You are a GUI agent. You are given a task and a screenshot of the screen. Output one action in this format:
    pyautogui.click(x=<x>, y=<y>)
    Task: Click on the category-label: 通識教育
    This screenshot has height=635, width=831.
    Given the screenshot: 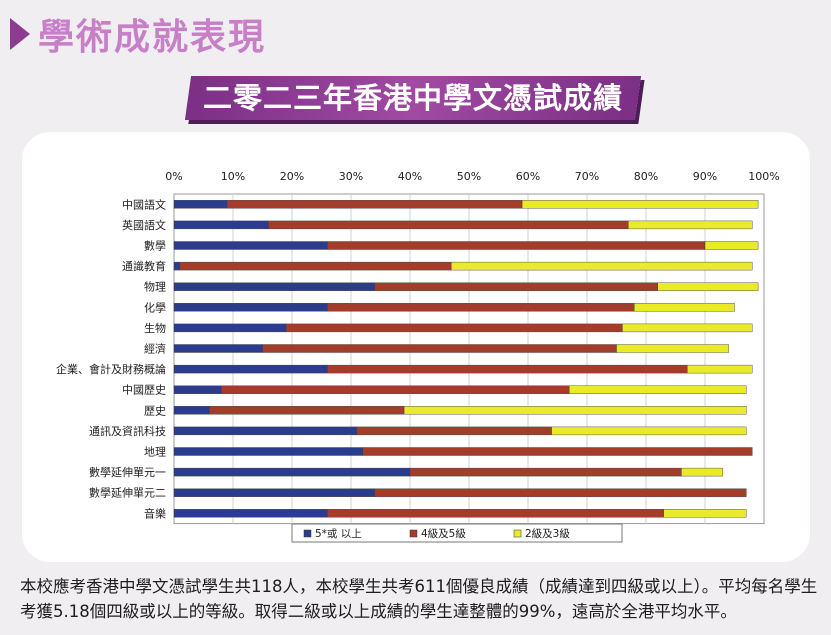 What is the action you would take?
    pyautogui.click(x=144, y=266)
    